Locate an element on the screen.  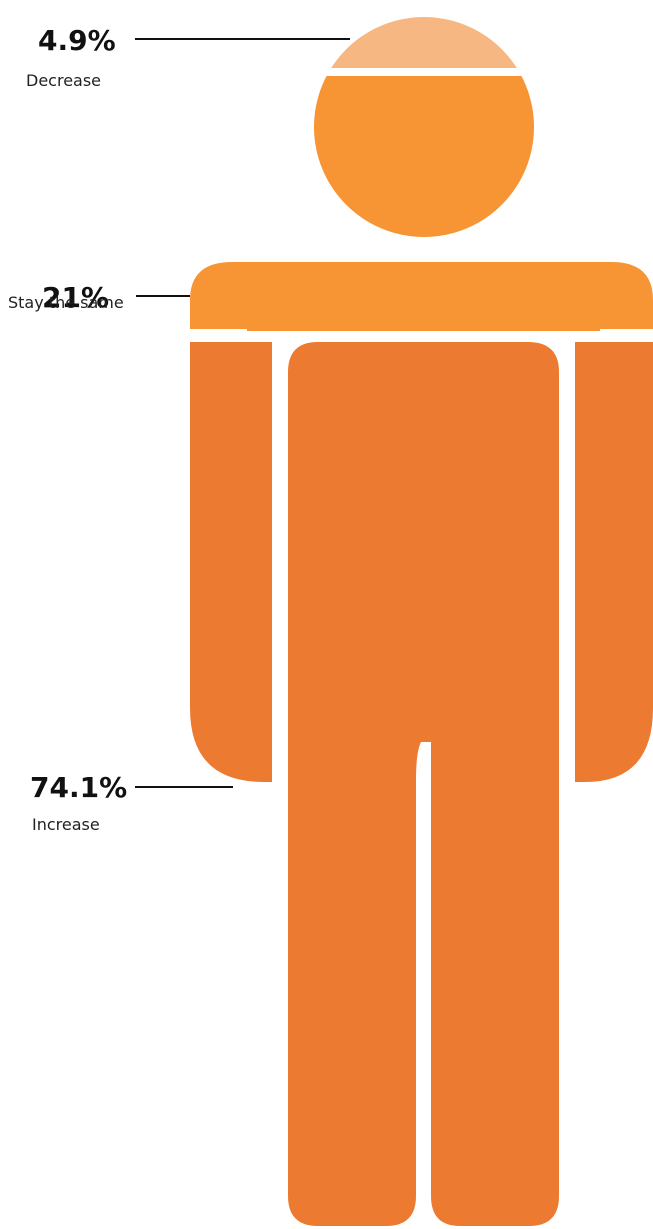
stay-same-percent-label: 21% is located at coordinates (76, 297).